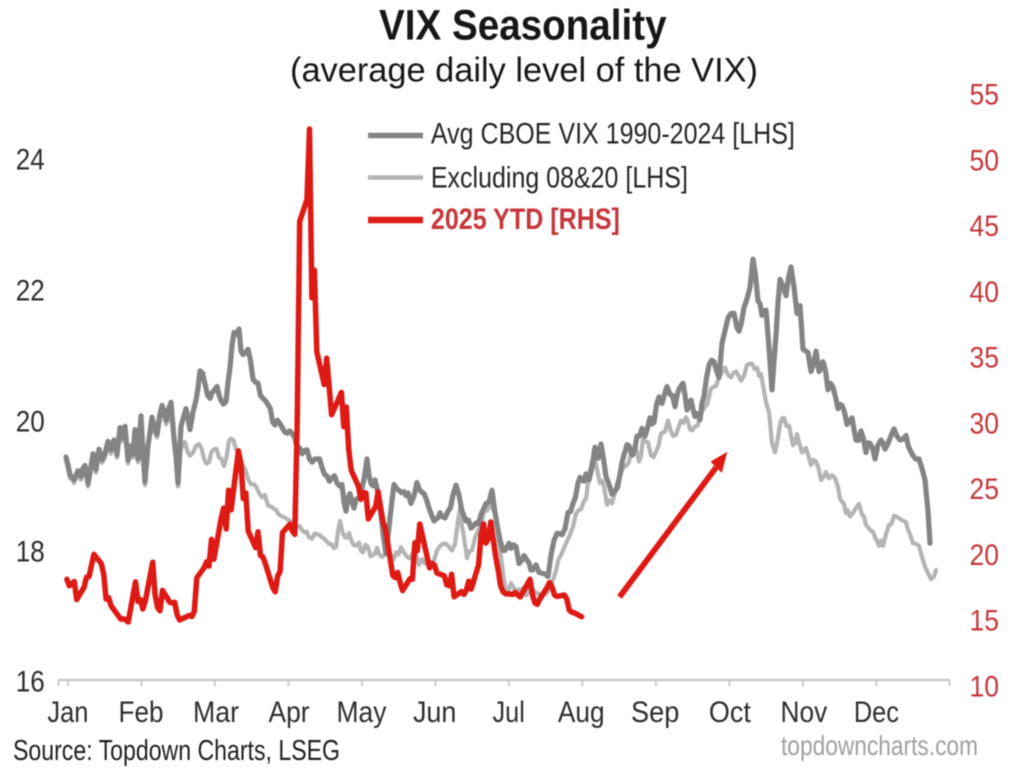 The height and width of the screenshot is (768, 1024). I want to click on svg-text: VIX Seasonality, so click(523, 26).